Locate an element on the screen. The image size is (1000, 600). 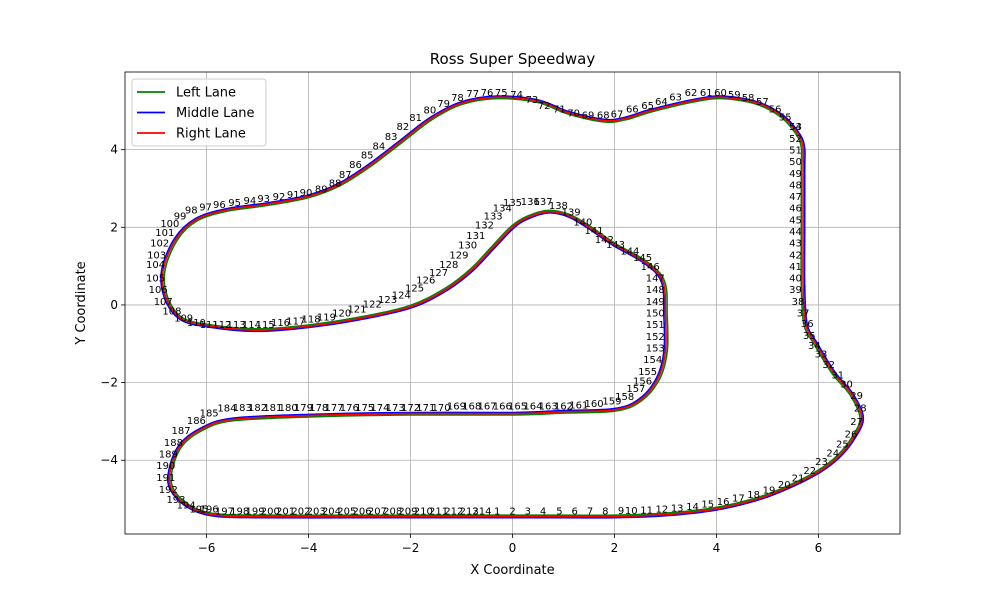
point-label: 4 is located at coordinates (543, 512).